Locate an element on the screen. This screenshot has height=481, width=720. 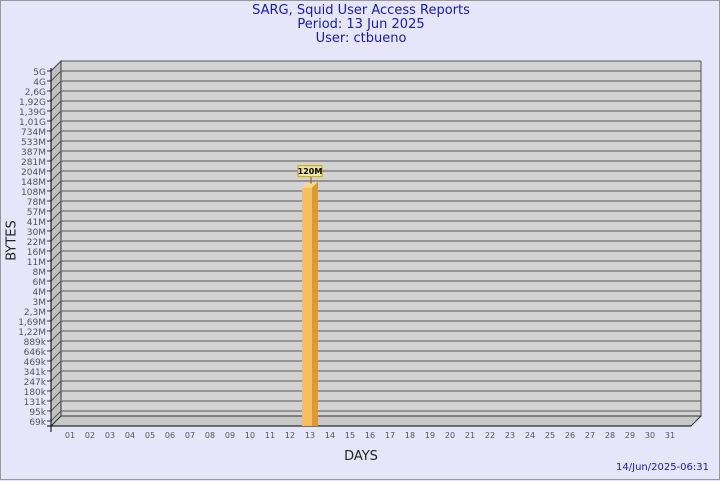
x-tick-label: 31 is located at coordinates (670, 435).